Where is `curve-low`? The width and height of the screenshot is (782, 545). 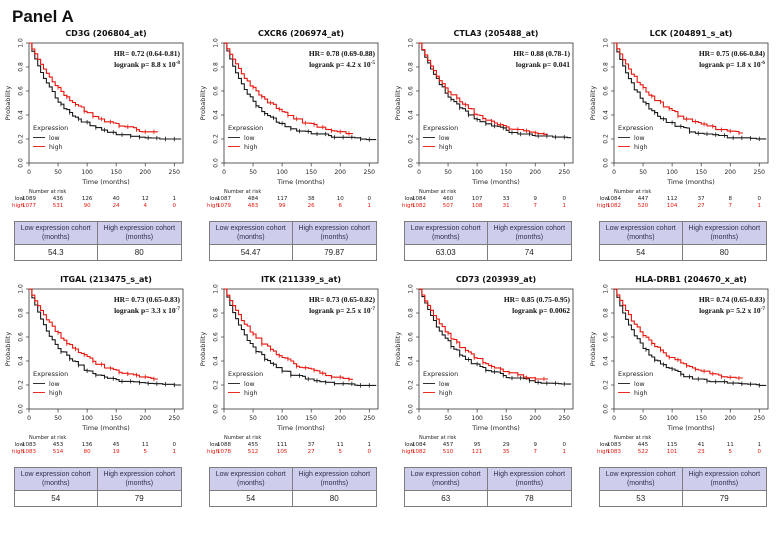
curve-low is located at coordinates (300, 91).